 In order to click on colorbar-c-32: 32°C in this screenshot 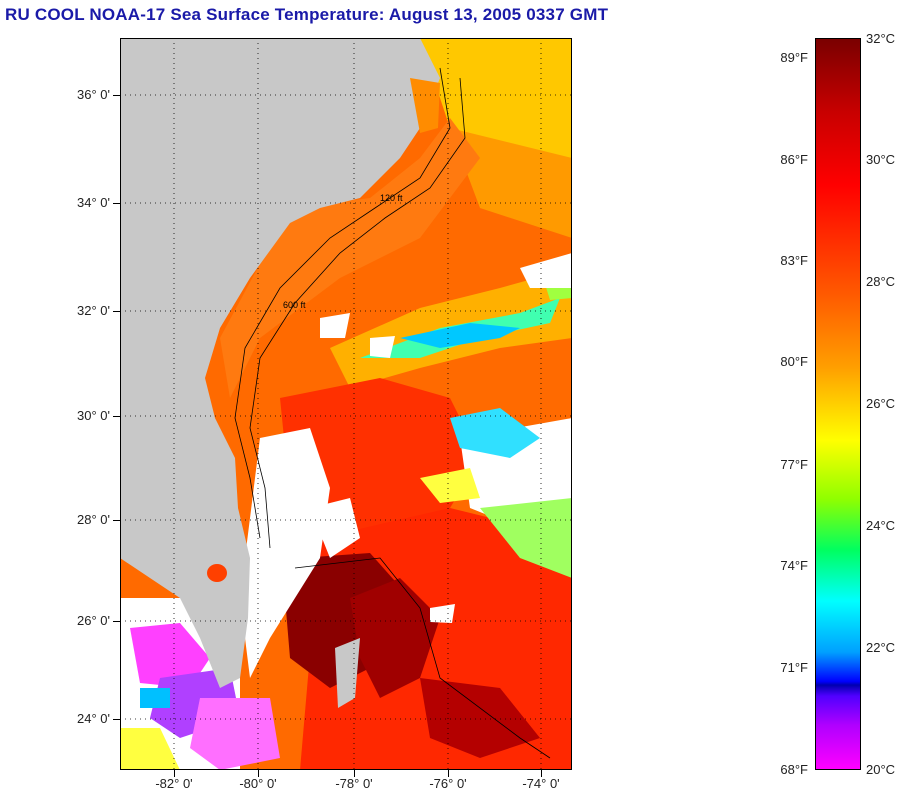, I will do `click(881, 38)`.